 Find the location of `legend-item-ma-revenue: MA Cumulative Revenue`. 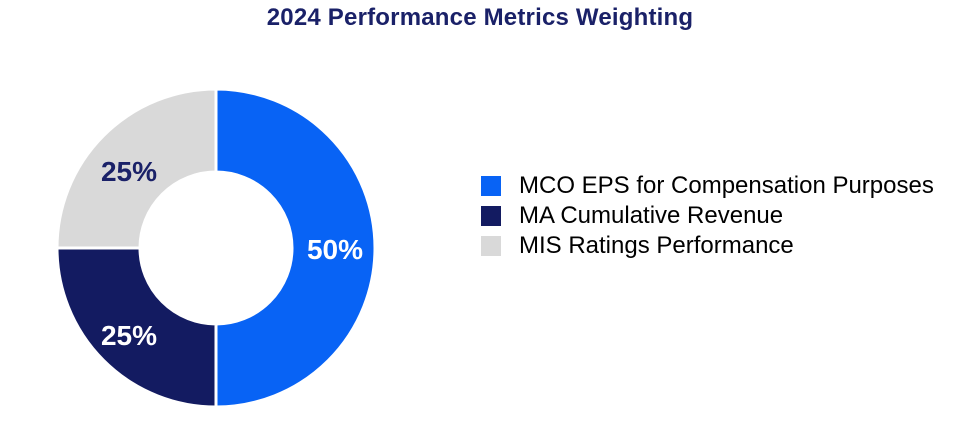

legend-item-ma-revenue: MA Cumulative Revenue is located at coordinates (707, 215).